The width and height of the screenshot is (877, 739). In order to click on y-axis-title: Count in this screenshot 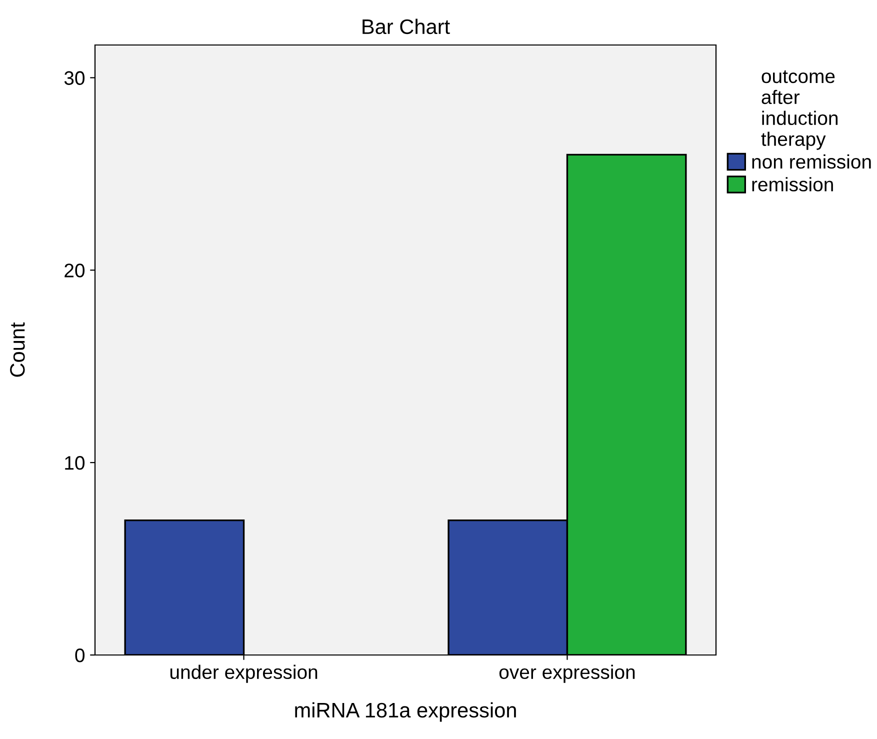, I will do `click(17, 349)`.